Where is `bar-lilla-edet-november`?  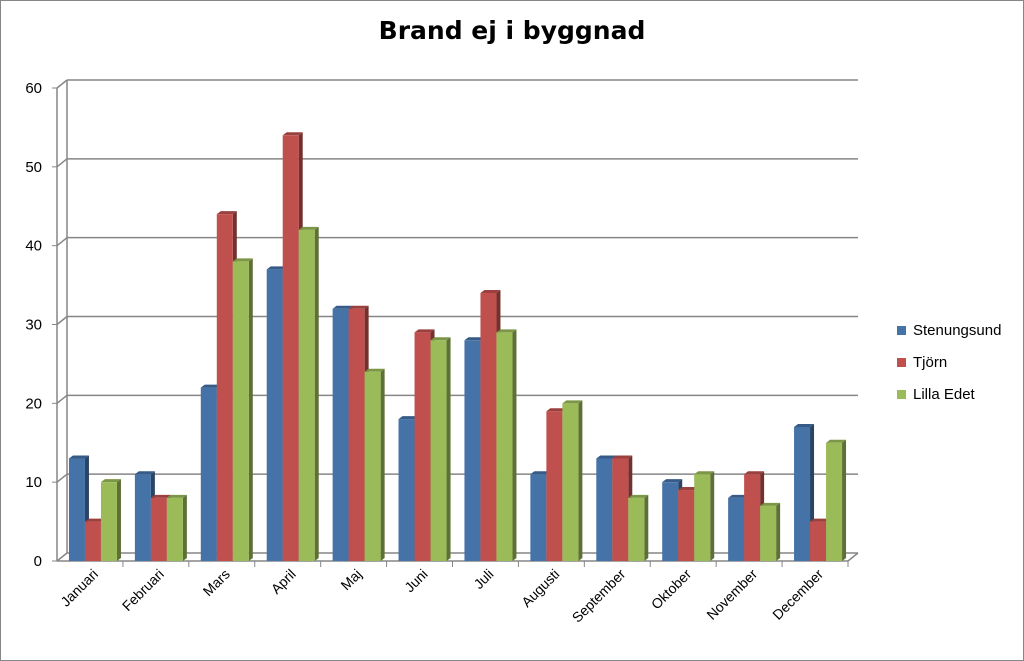
bar-lilla-edet-november is located at coordinates (770, 531).